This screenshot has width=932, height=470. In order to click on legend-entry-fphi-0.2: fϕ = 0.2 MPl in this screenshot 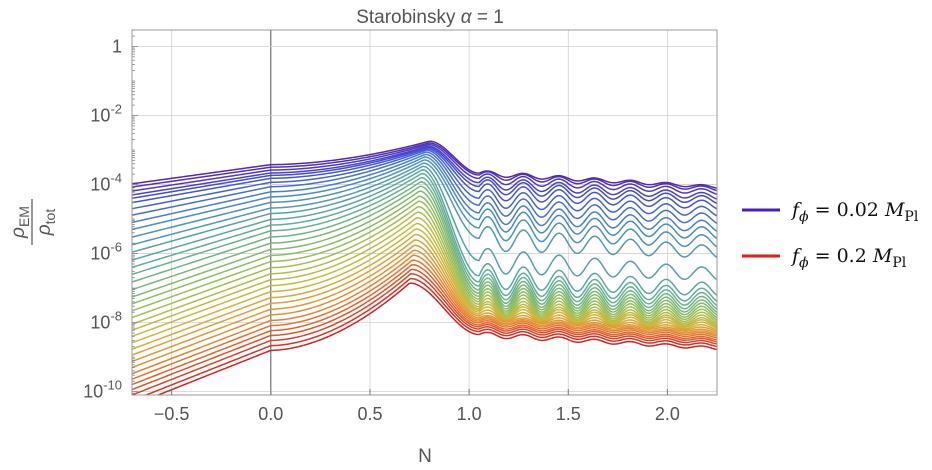, I will do `click(824, 258)`.